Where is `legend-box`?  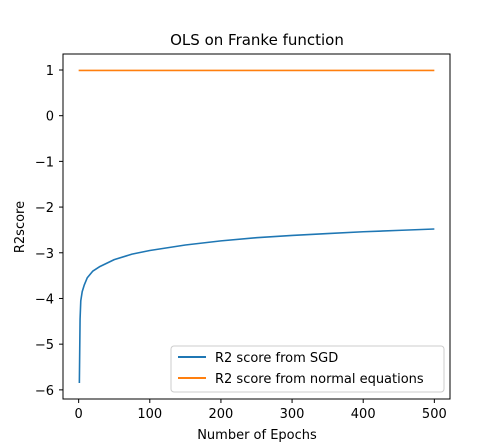
legend-box is located at coordinates (307, 369).